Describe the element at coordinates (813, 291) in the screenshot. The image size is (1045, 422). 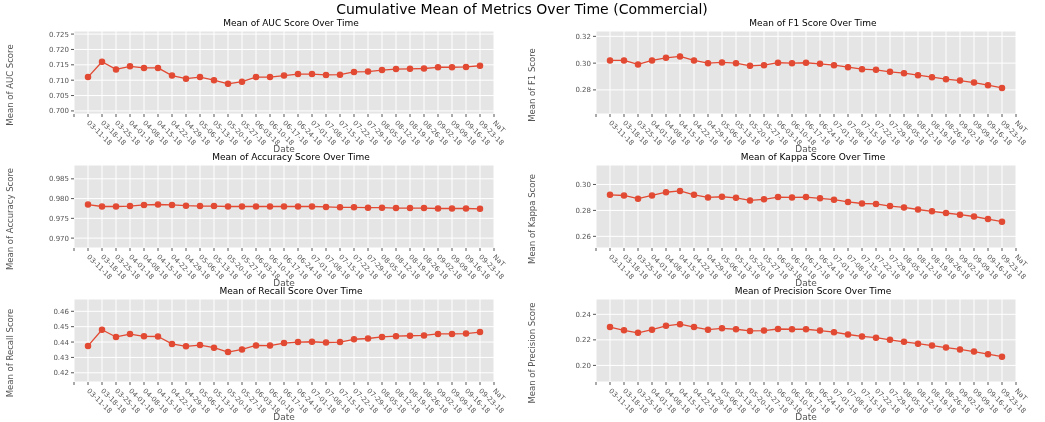
I see `chart-title: Mean of Precision Score Over Time` at that location.